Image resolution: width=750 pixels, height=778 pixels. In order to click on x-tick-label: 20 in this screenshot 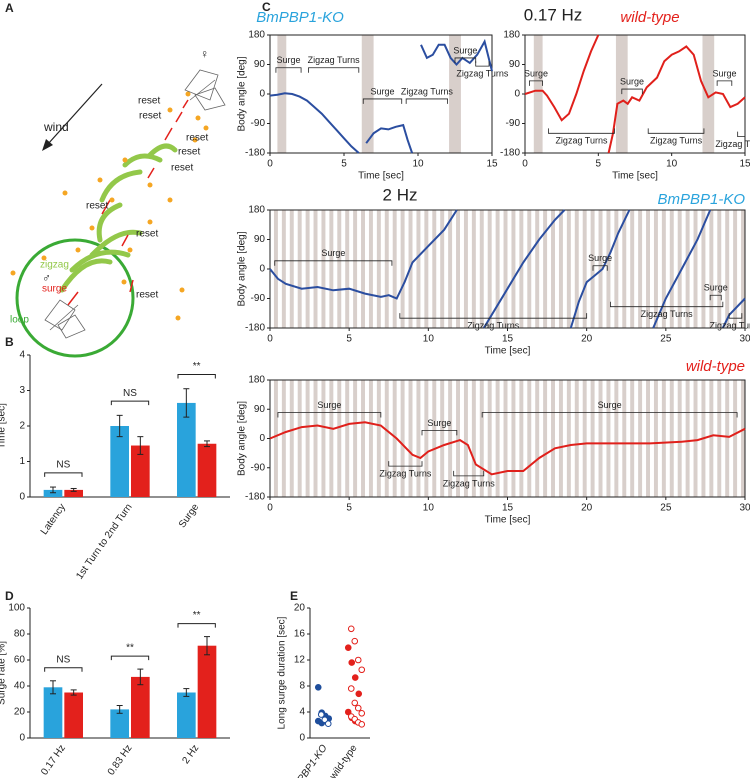, I will do `click(587, 339)`.